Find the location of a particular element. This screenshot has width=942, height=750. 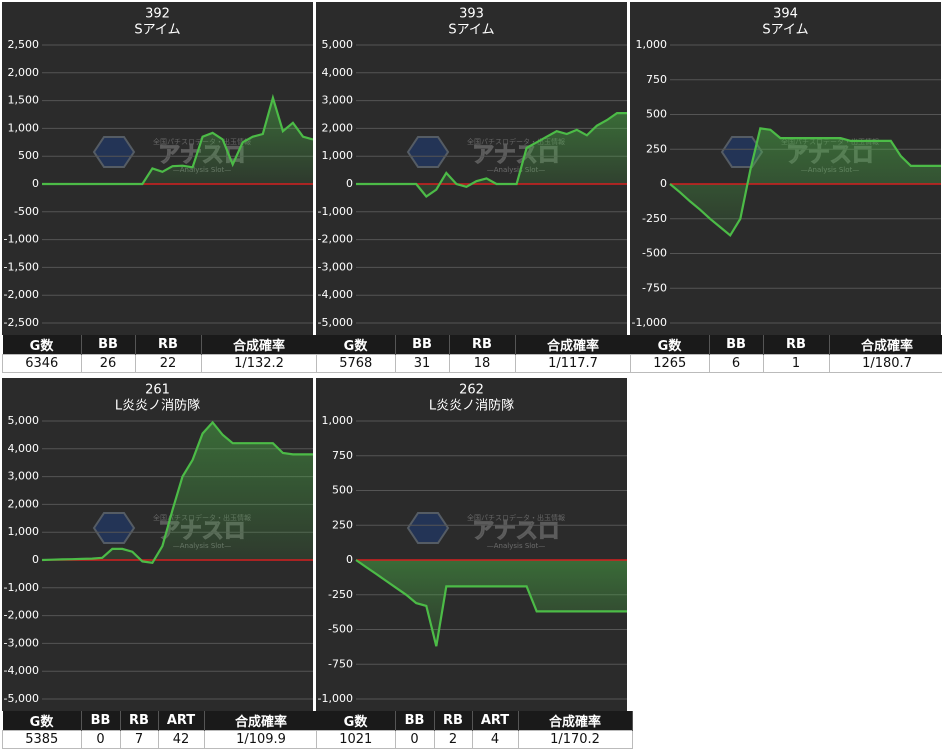

stats-table: G数 BB RB 合成確率 5768 31 18 1/117.7 is located at coordinates (474, 354).